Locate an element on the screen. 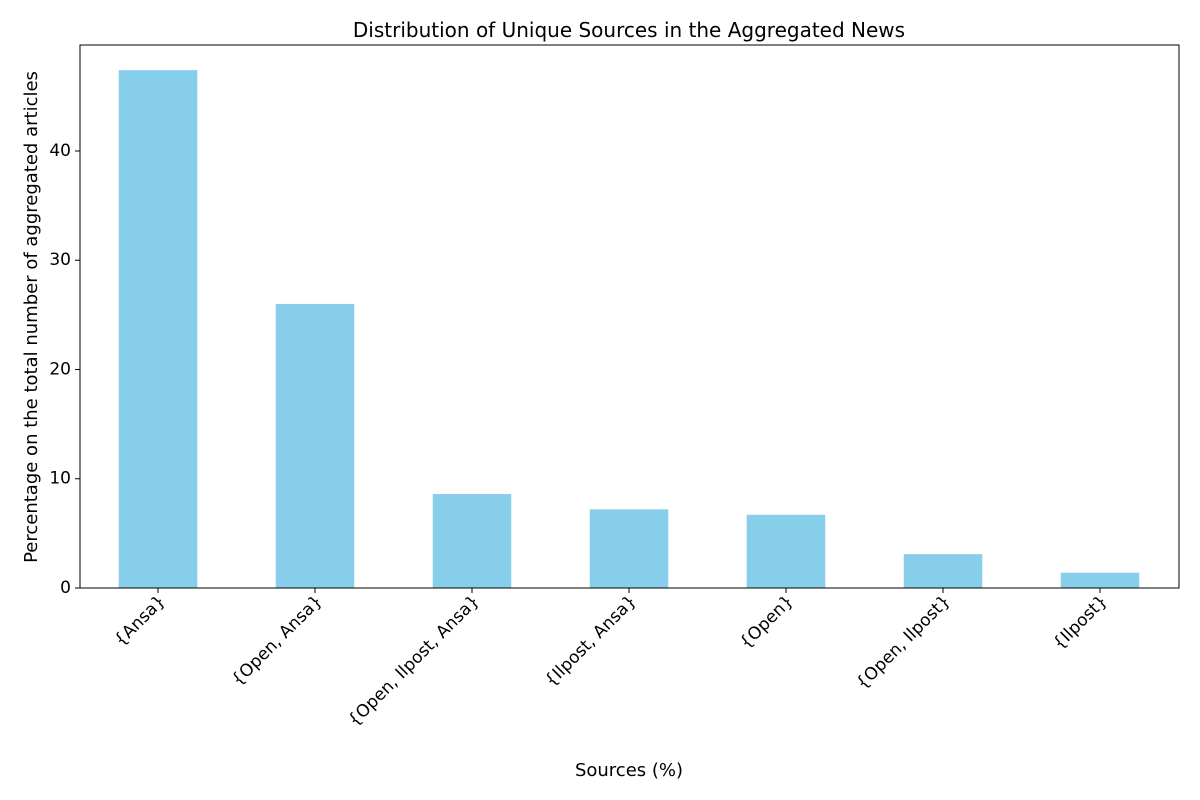  y-axis: 0 10 20 30 40 is located at coordinates (64, 369).